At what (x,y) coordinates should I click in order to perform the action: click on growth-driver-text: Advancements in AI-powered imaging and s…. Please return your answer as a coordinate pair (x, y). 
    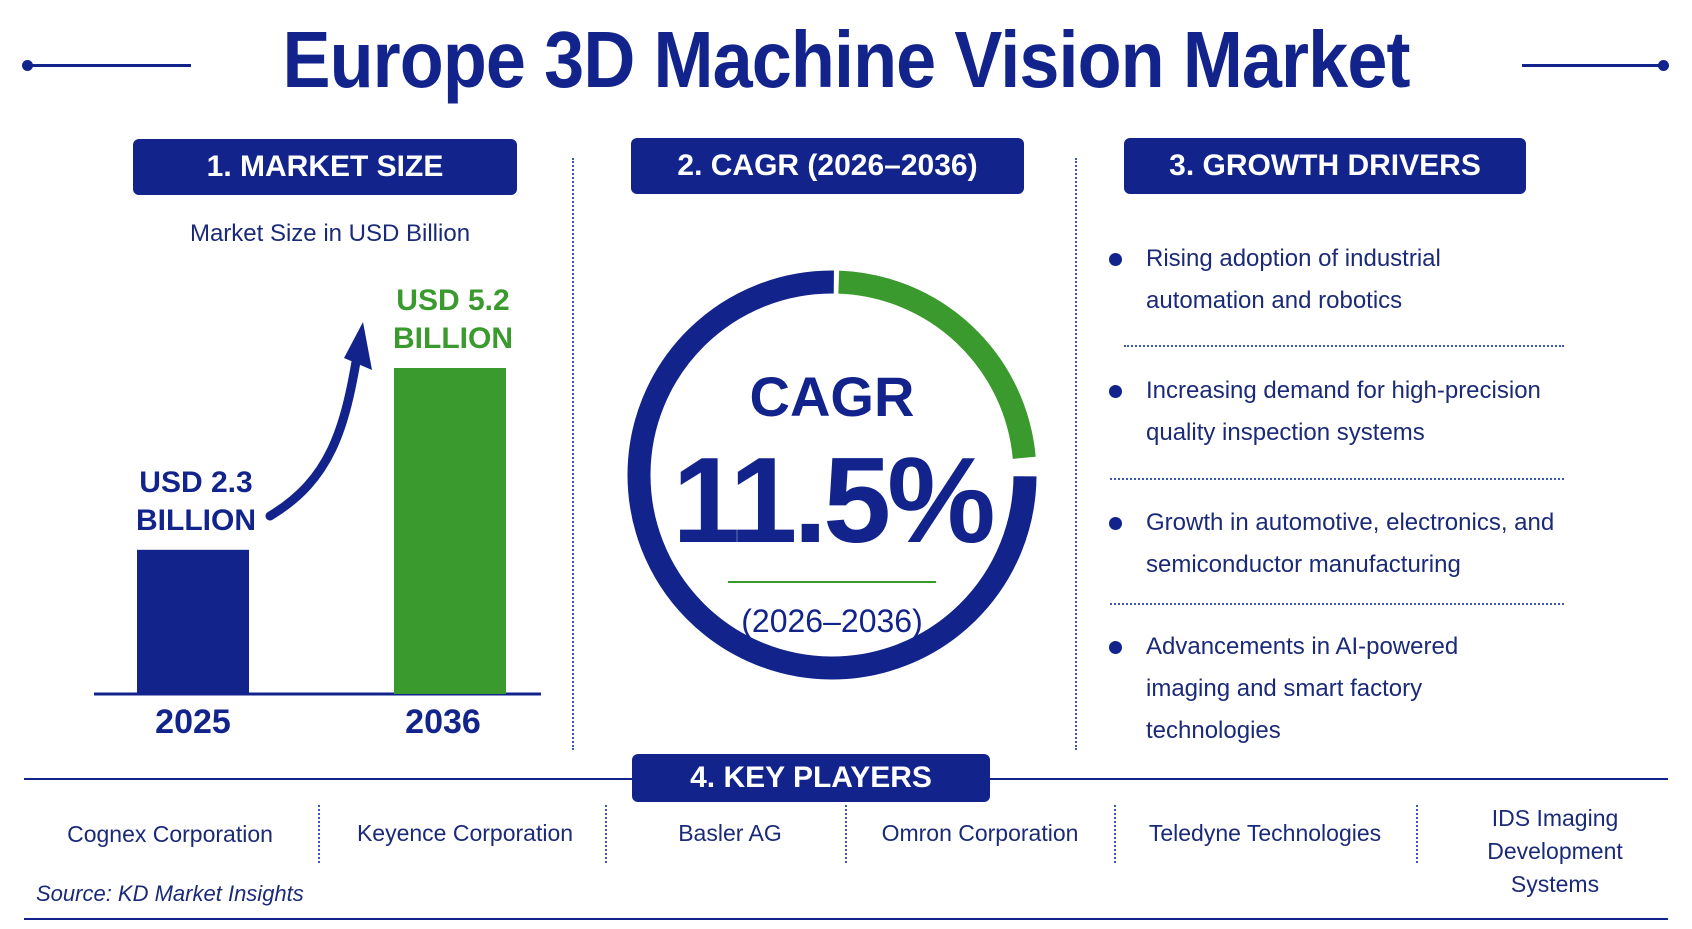
    Looking at the image, I should click on (1302, 688).